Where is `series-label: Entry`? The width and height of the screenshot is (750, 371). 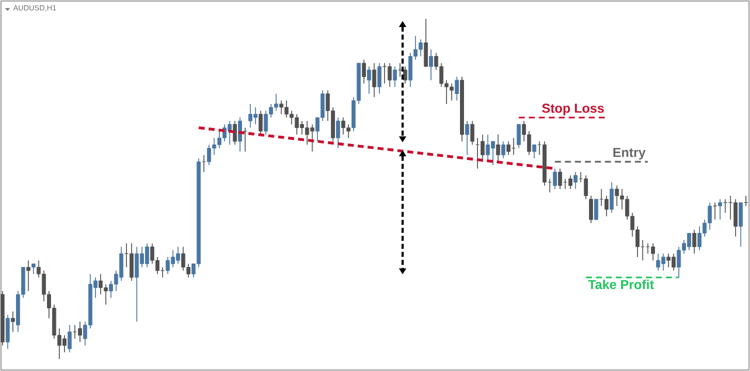 series-label: Entry is located at coordinates (629, 154).